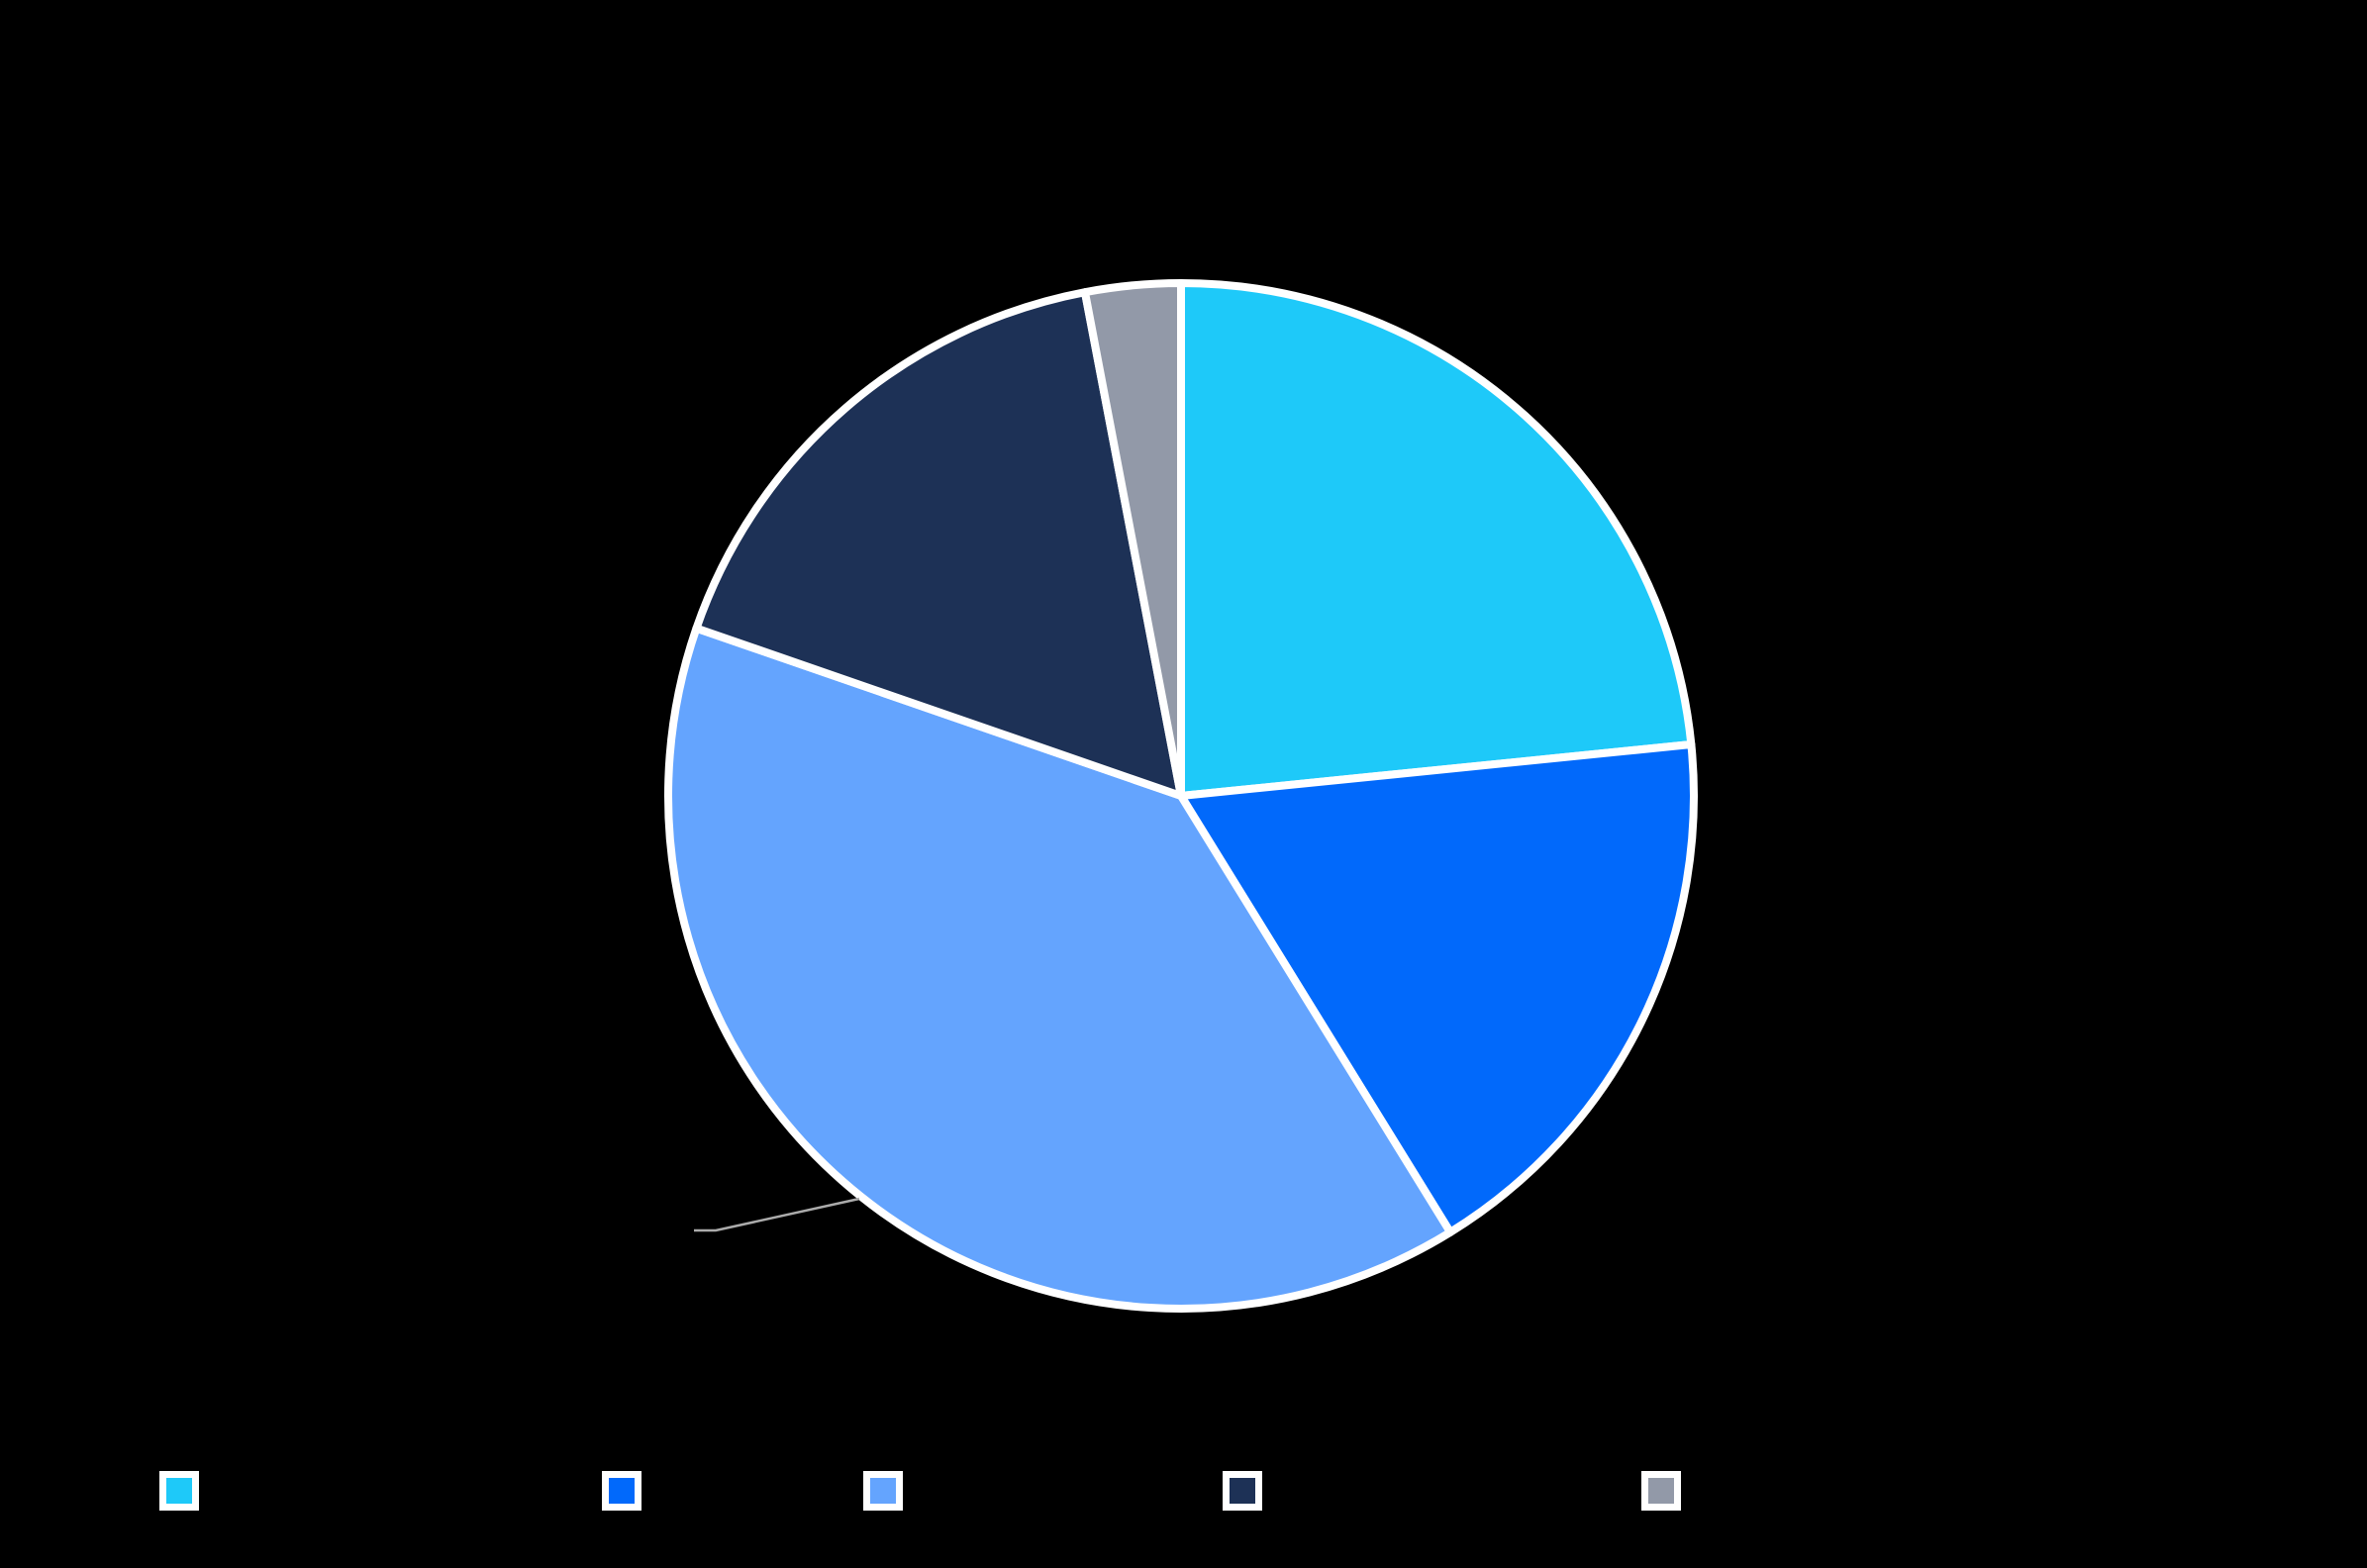  I want to click on pie-slice-navy-slice, so click(938, 544).